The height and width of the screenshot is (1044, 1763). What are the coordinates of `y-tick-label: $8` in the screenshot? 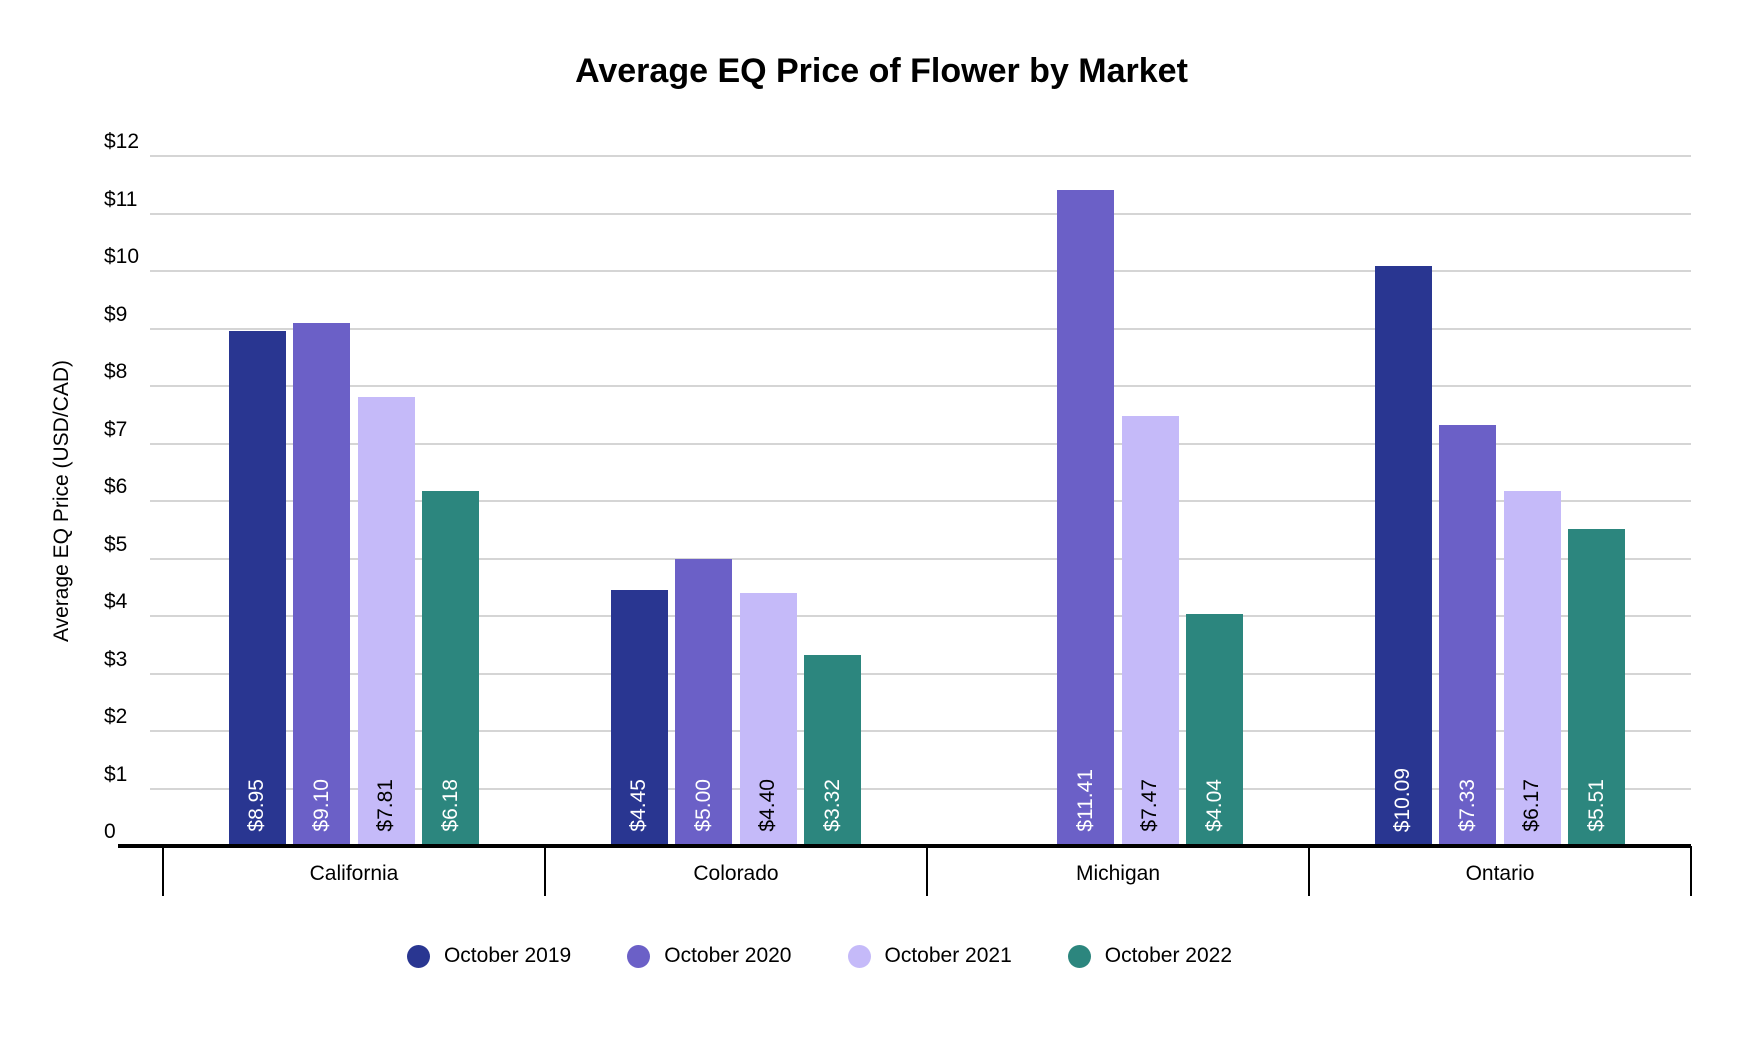 It's located at (116, 371).